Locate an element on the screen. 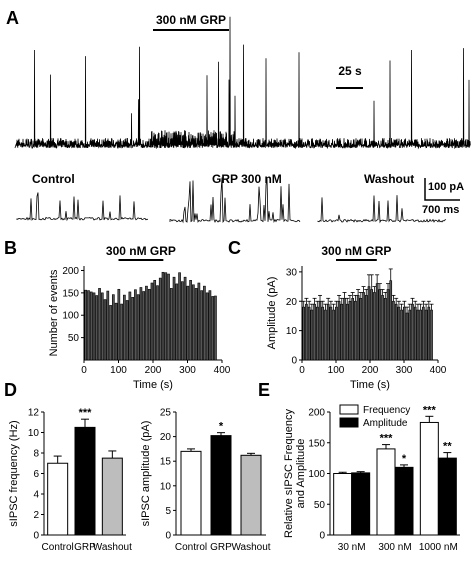 This screenshot has width=474, height=562. y-axis-title: Amplitude (pA) is located at coordinates (272, 313).